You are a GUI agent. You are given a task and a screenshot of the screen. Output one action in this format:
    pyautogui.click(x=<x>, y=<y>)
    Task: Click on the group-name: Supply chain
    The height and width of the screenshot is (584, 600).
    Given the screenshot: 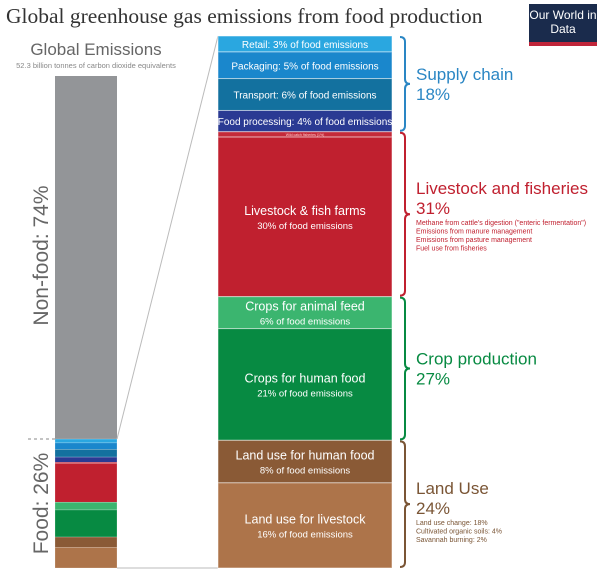 What is the action you would take?
    pyautogui.click(x=464, y=74)
    